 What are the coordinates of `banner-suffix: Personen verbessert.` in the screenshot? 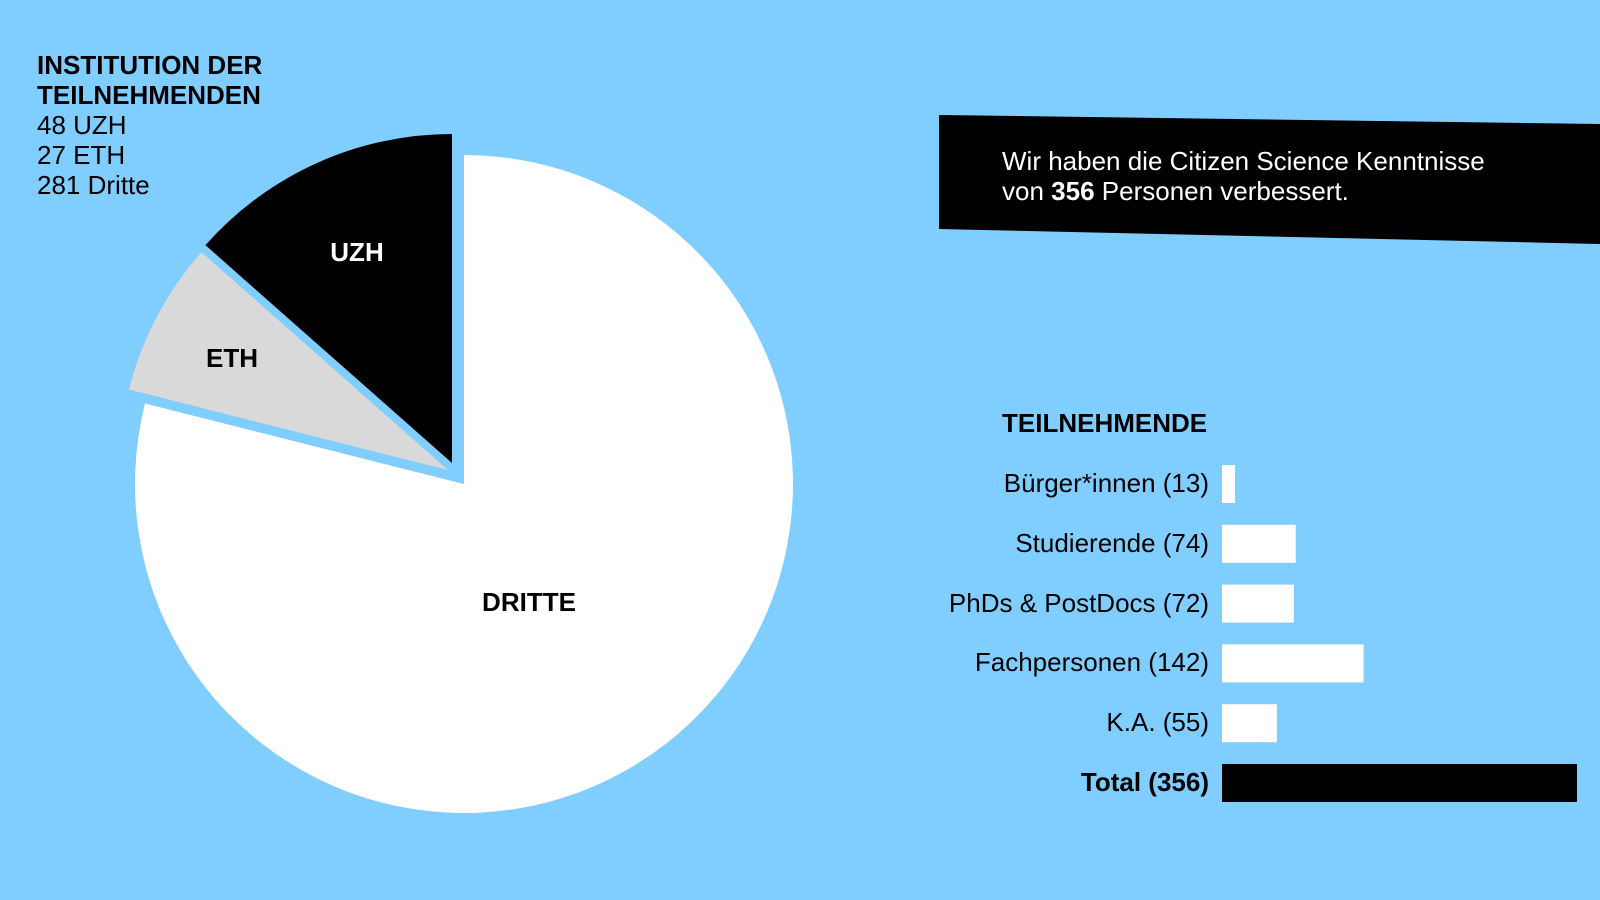 It's located at (1221, 191).